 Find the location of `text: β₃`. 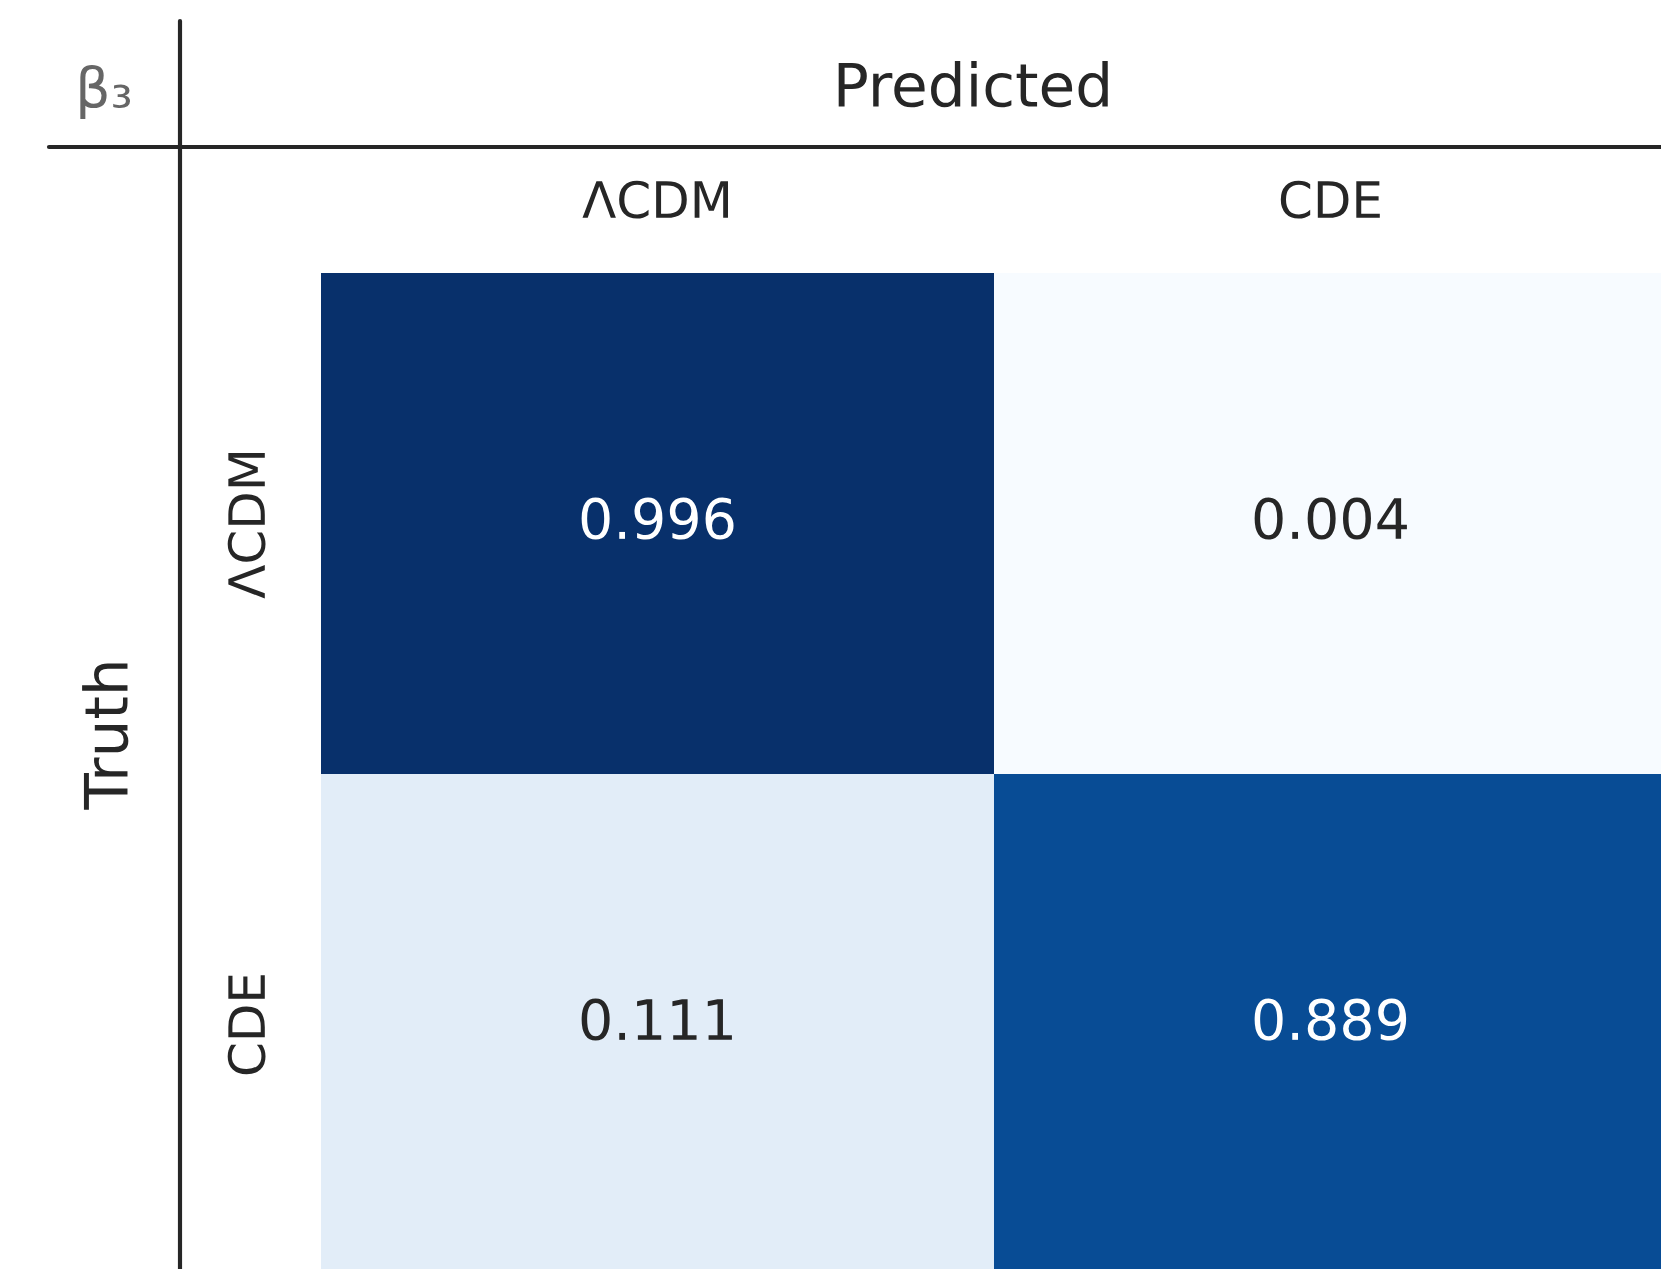

text: β₃ is located at coordinates (105, 92).